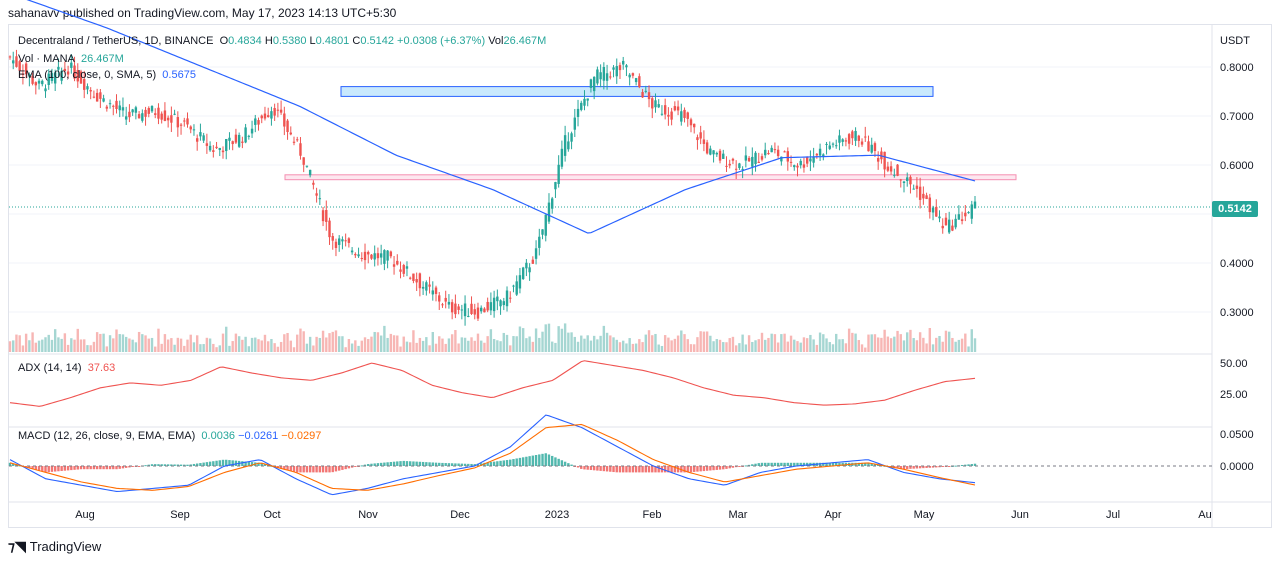 The width and height of the screenshot is (1280, 563). What do you see at coordinates (71, 59) in the screenshot?
I see `volume-legend: Vol · MANA 26.467M` at bounding box center [71, 59].